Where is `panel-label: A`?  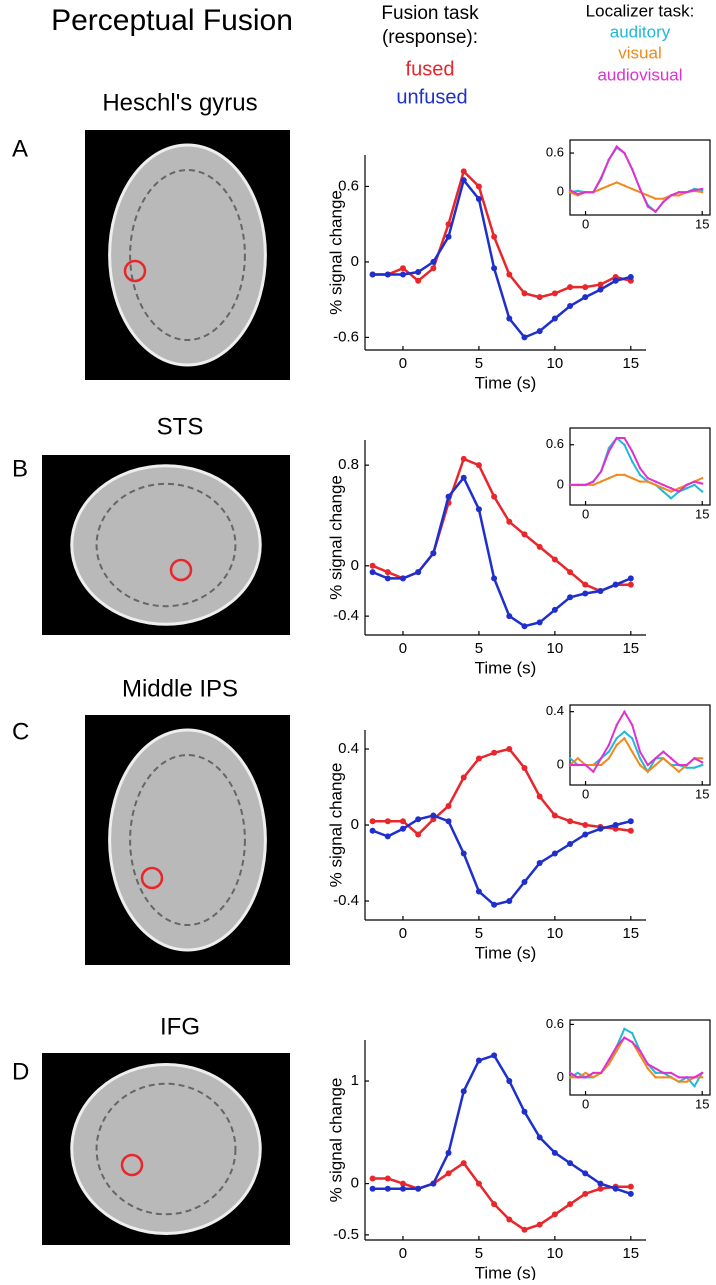 panel-label: A is located at coordinates (20, 148).